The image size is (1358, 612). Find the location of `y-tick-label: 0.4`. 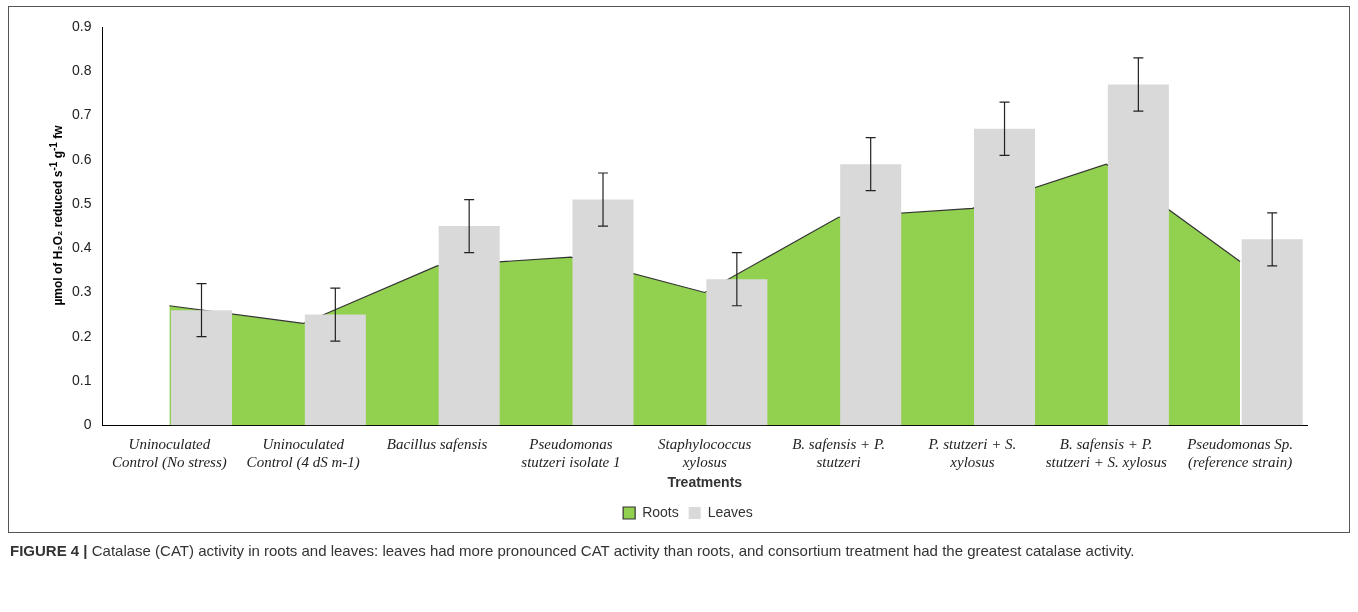

y-tick-label: 0.4 is located at coordinates (81, 247).